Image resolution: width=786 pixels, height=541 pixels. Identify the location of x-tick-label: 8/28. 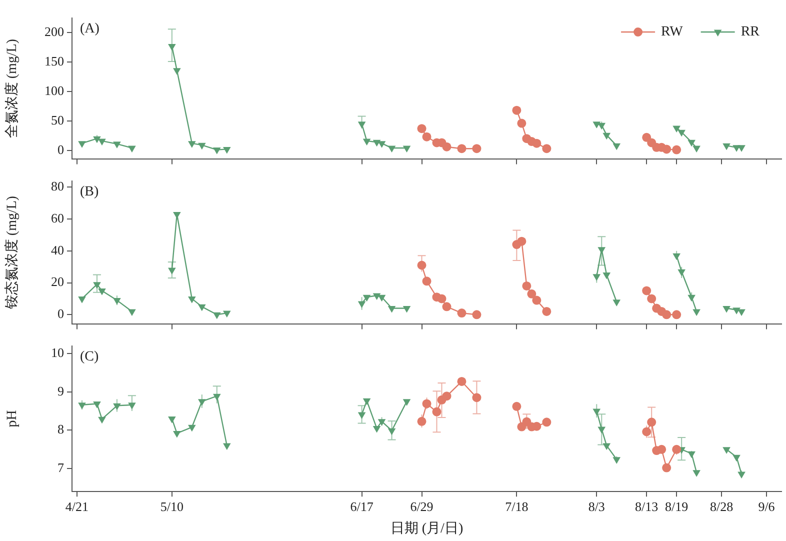
(722, 506).